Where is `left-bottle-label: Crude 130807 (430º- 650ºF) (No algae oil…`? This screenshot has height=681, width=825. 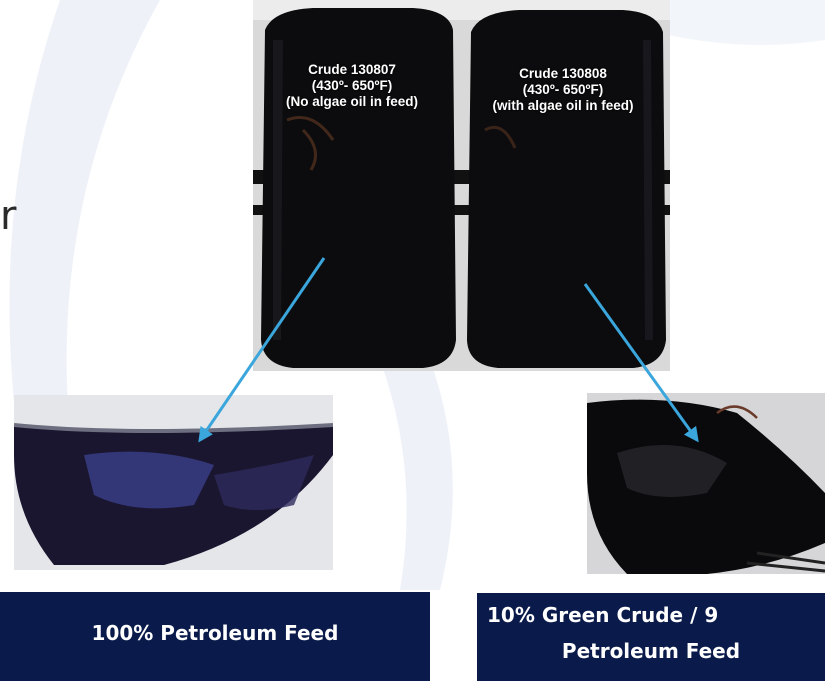
left-bottle-label: Crude 130807 (430º- 650ºF) (No algae oil… is located at coordinates (352, 86).